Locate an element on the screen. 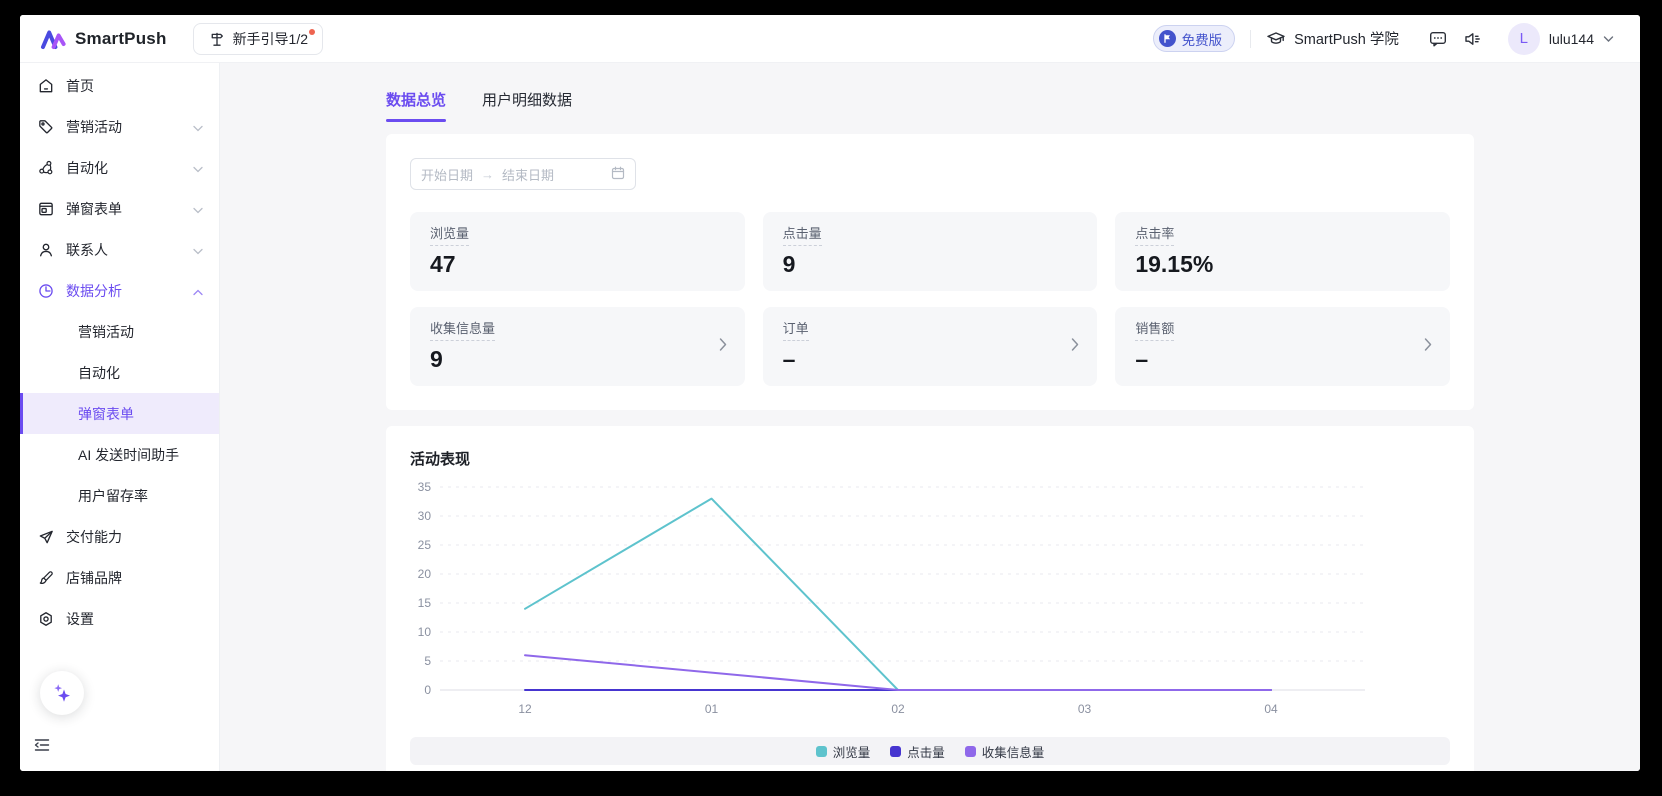 Image resolution: width=1662 pixels, height=796 pixels. date-range-picker: 开始日期 → 结束日期 is located at coordinates (523, 174).